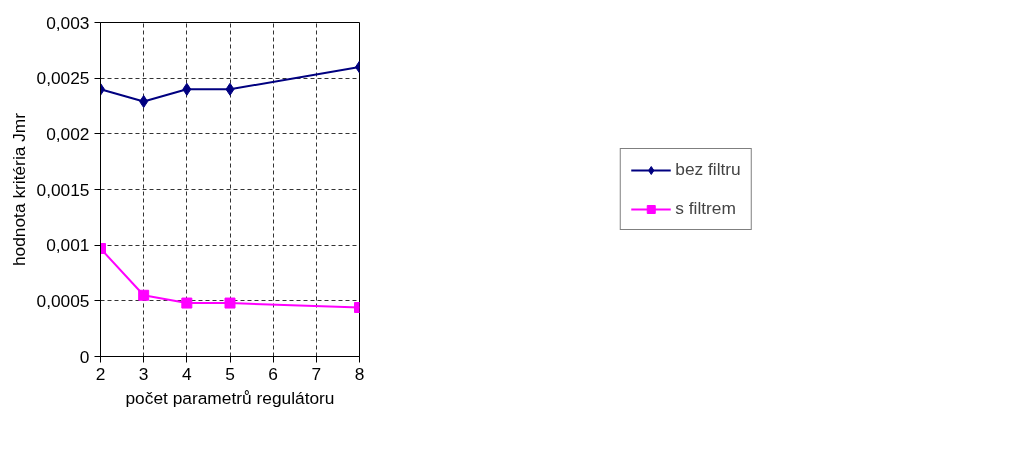 Image resolution: width=1012 pixels, height=451 pixels. I want to click on y-tick-label: 0,002, so click(68, 133).